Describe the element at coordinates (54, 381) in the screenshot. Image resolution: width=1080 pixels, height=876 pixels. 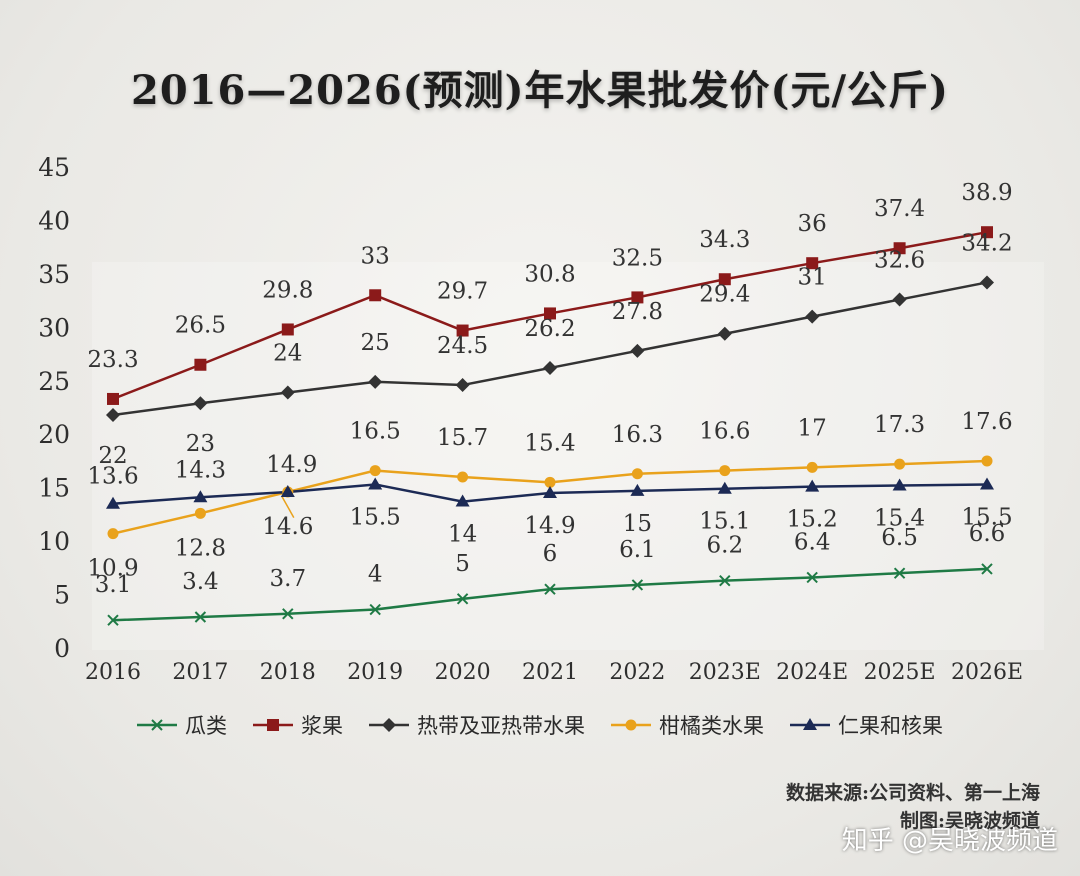
I see `y-tick-label: 25` at that location.